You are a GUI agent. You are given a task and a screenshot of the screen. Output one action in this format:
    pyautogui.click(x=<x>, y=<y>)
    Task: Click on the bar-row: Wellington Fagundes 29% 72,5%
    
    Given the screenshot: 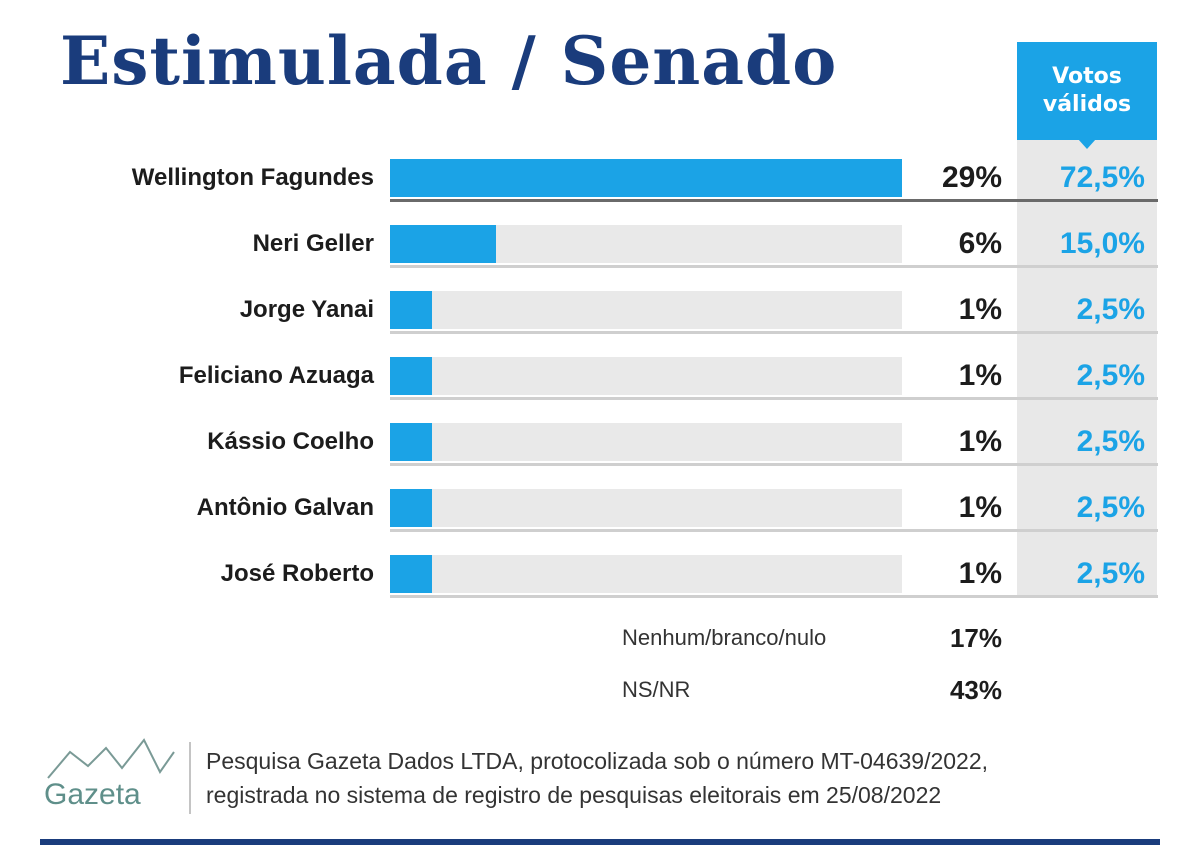 What is the action you would take?
    pyautogui.click(x=600, y=188)
    